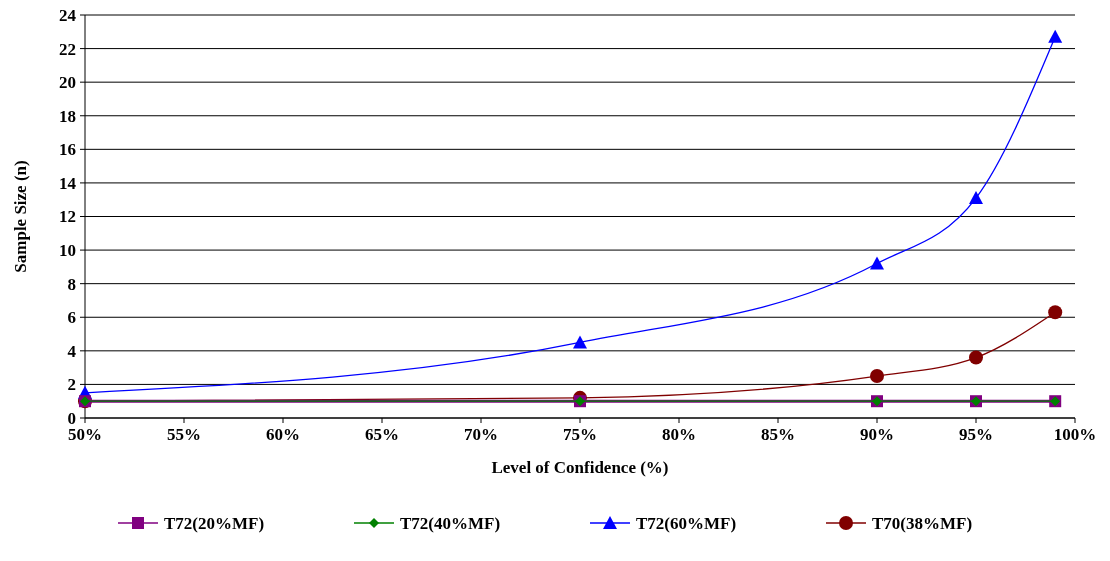 Image resolution: width=1110 pixels, height=561 pixels. I want to click on y-tick-label: 24, so click(68, 15).